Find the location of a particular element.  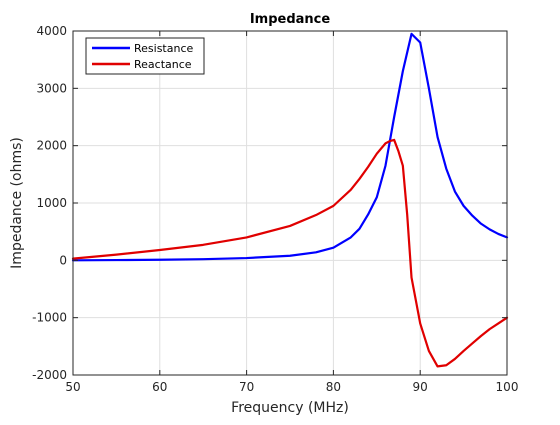

x-tick-label: 70 is located at coordinates (246, 387).